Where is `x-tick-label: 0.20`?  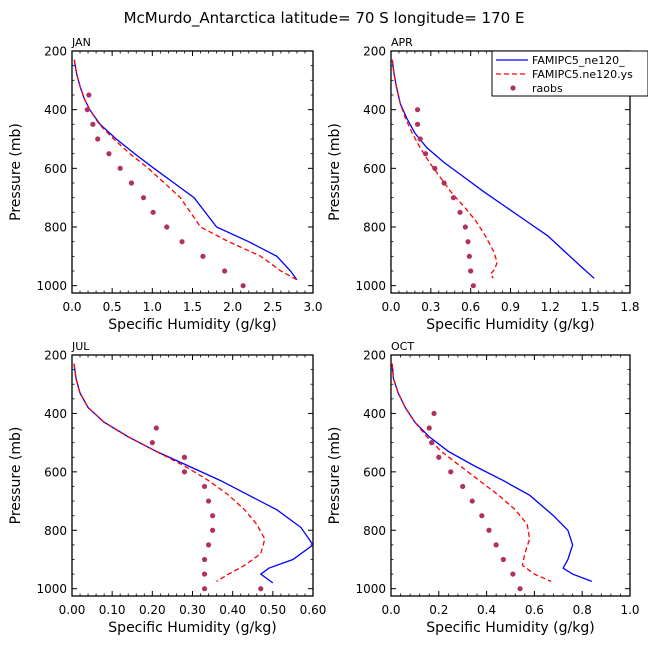
x-tick-label: 0.20 is located at coordinates (152, 610).